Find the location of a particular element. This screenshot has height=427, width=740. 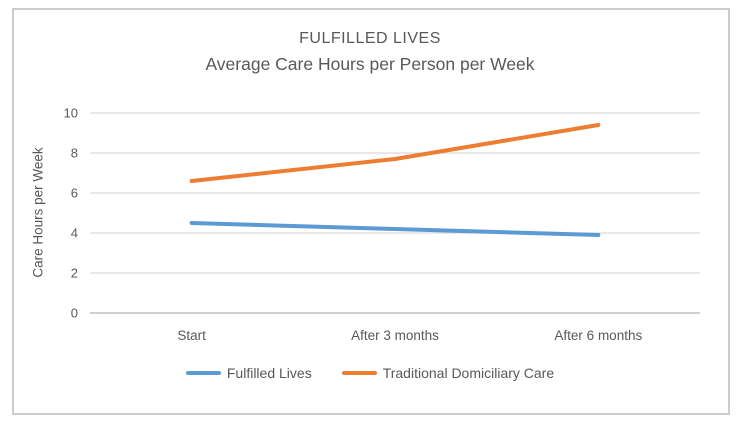

series-line-fulfilled-lives is located at coordinates (395, 229).